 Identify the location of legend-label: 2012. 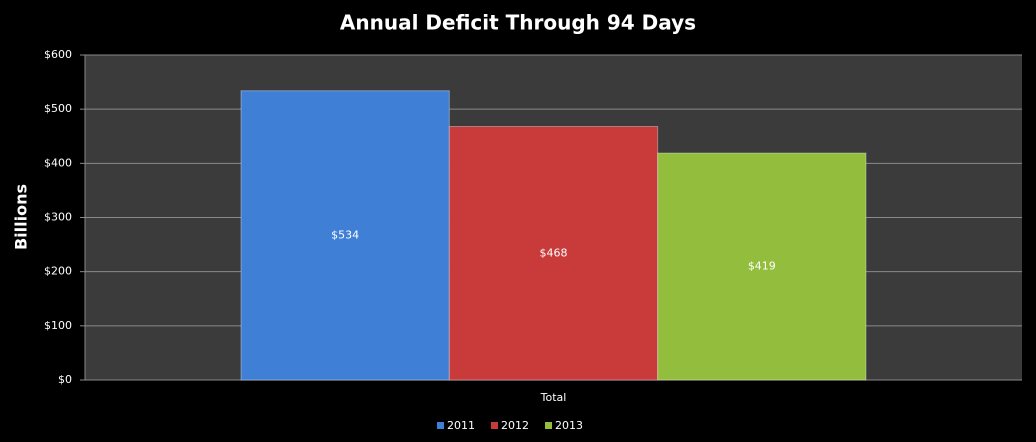
(515, 425).